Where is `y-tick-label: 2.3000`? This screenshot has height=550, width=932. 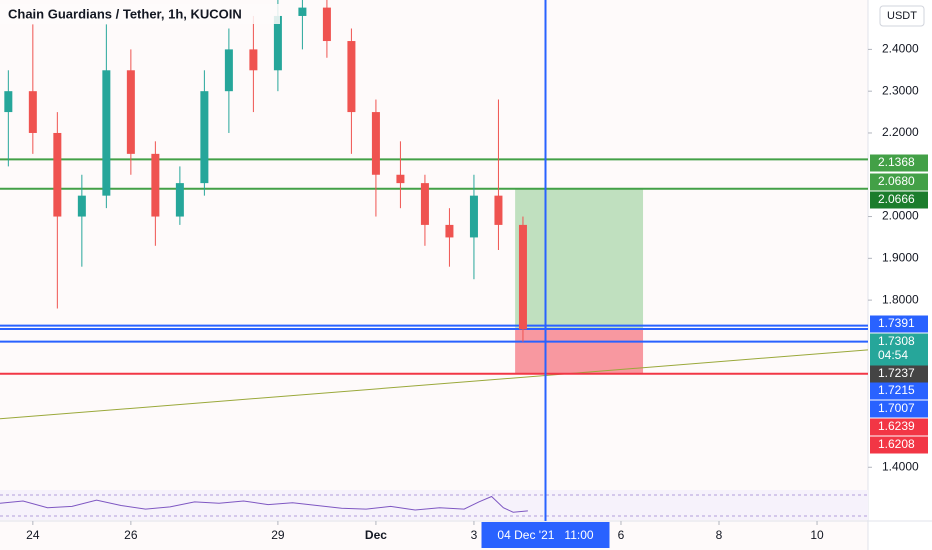 y-tick-label: 2.3000 is located at coordinates (900, 90).